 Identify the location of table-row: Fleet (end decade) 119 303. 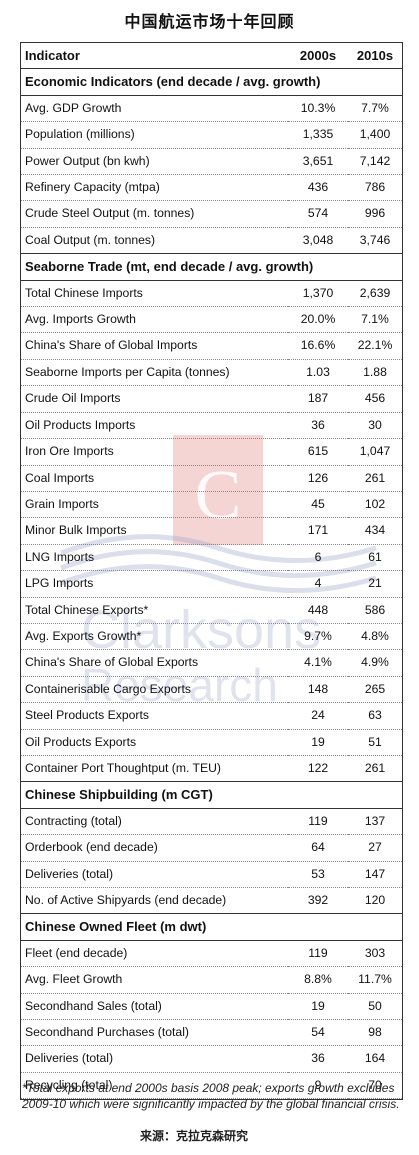
(211, 954).